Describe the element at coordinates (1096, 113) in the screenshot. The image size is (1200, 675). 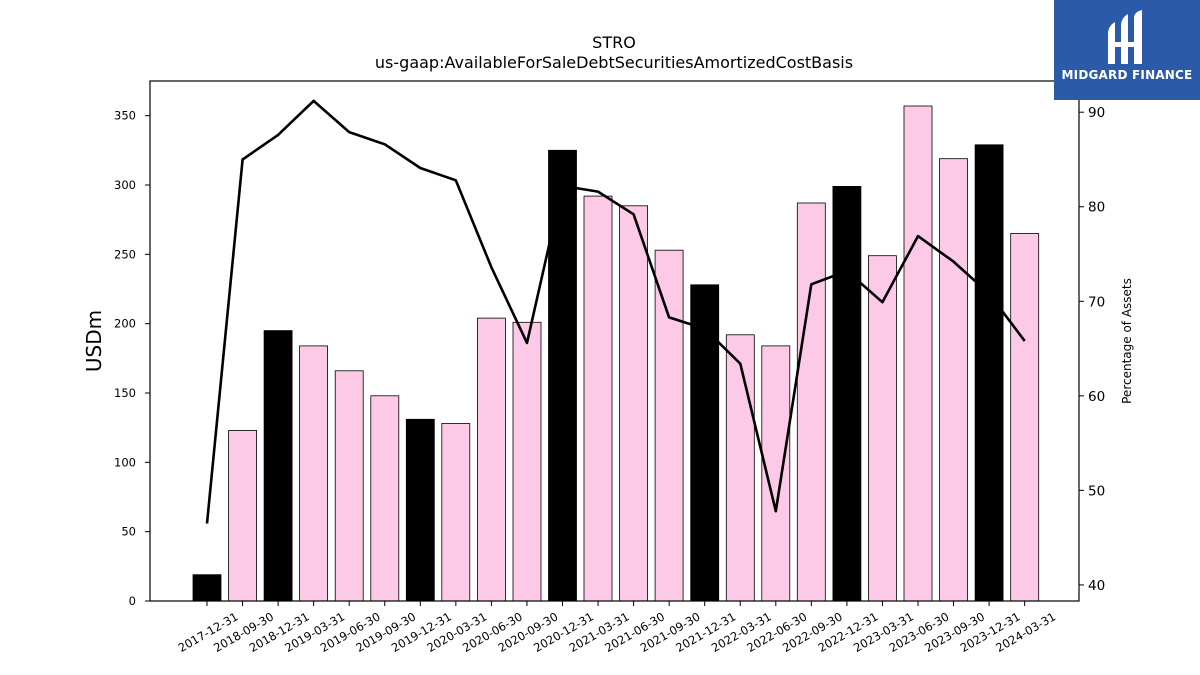
I see `y2-tick-label: 90` at that location.